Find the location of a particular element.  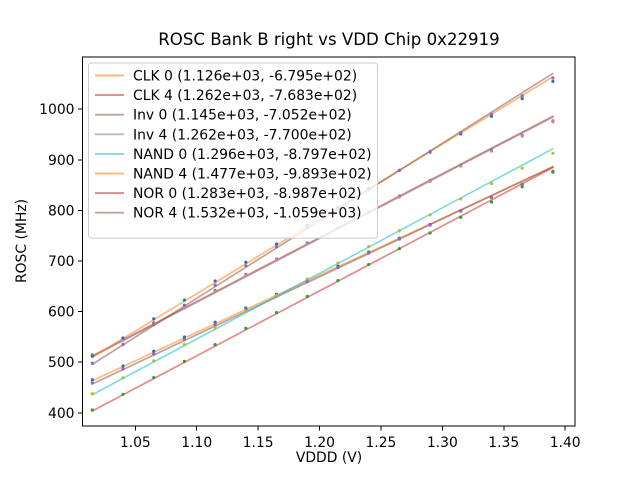

y-tick-label: 700 is located at coordinates (61, 262).